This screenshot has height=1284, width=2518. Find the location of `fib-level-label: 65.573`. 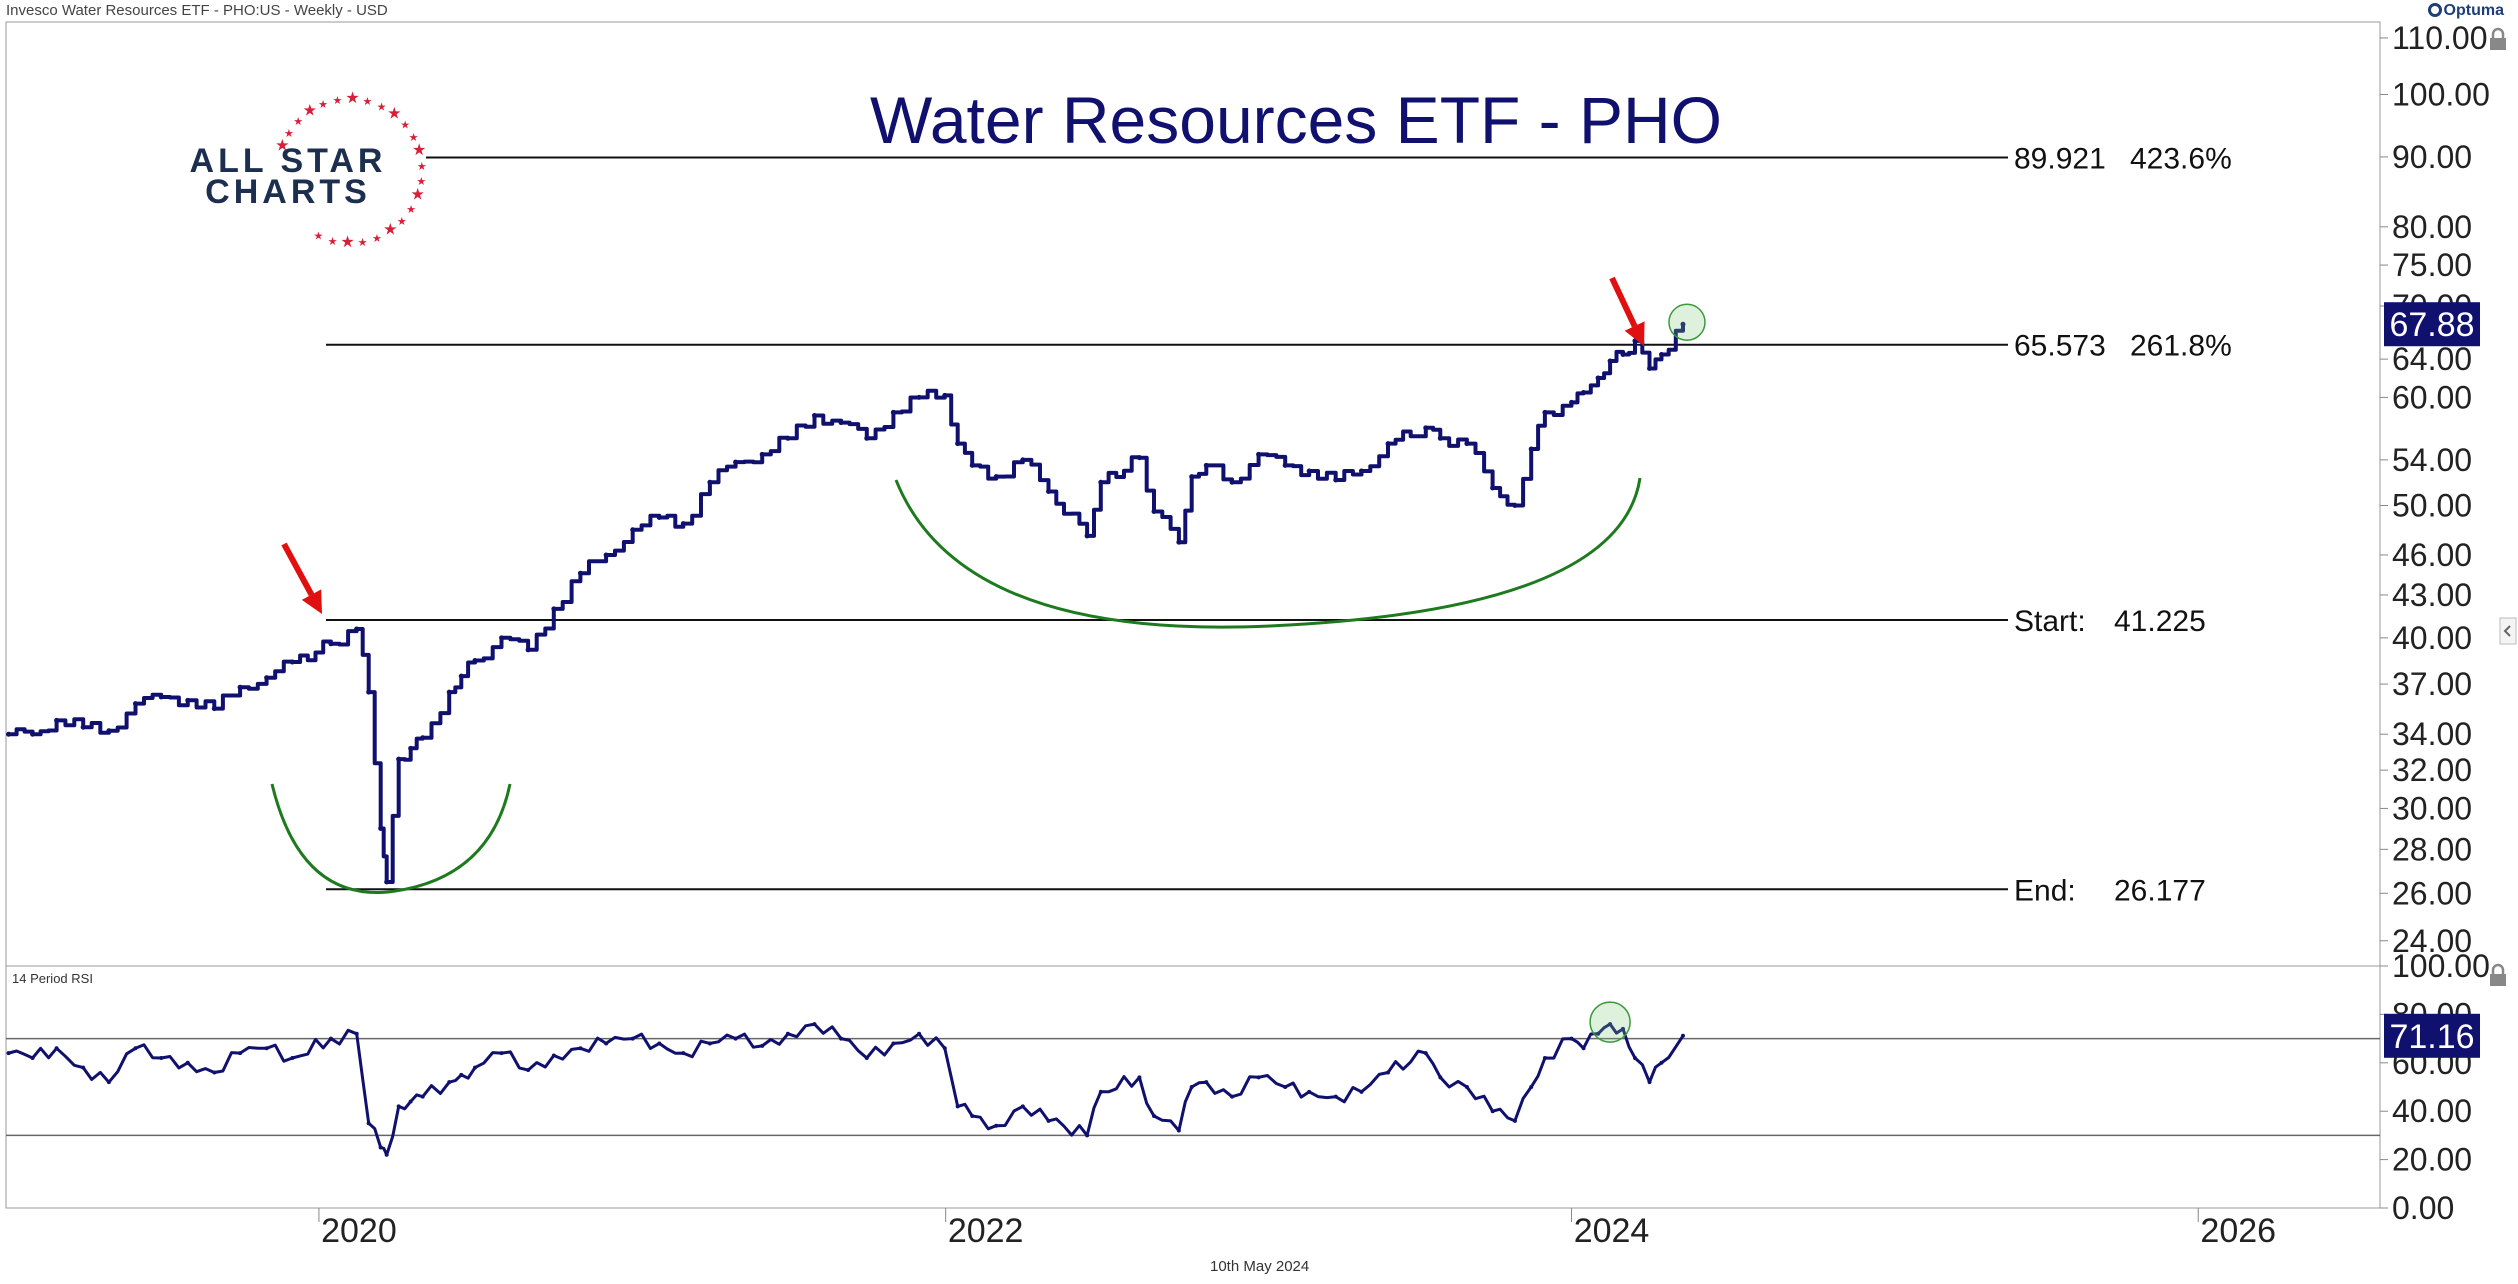

fib-level-label: 65.573 is located at coordinates (2060, 346).